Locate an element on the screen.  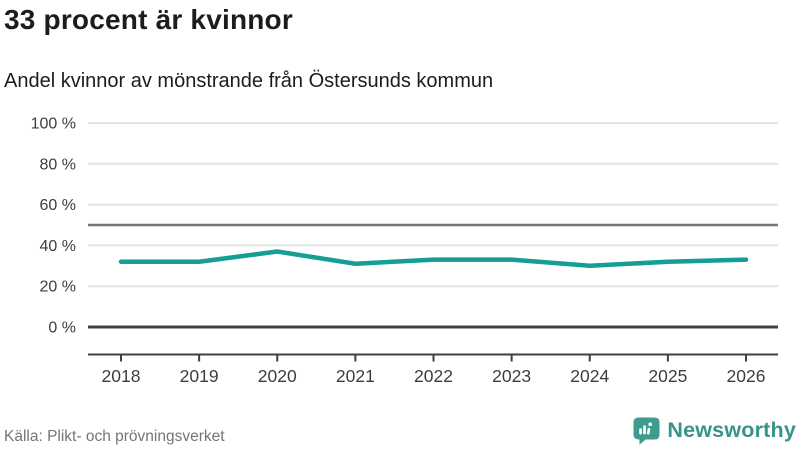
y-tick-label: 0 % is located at coordinates (62, 328).